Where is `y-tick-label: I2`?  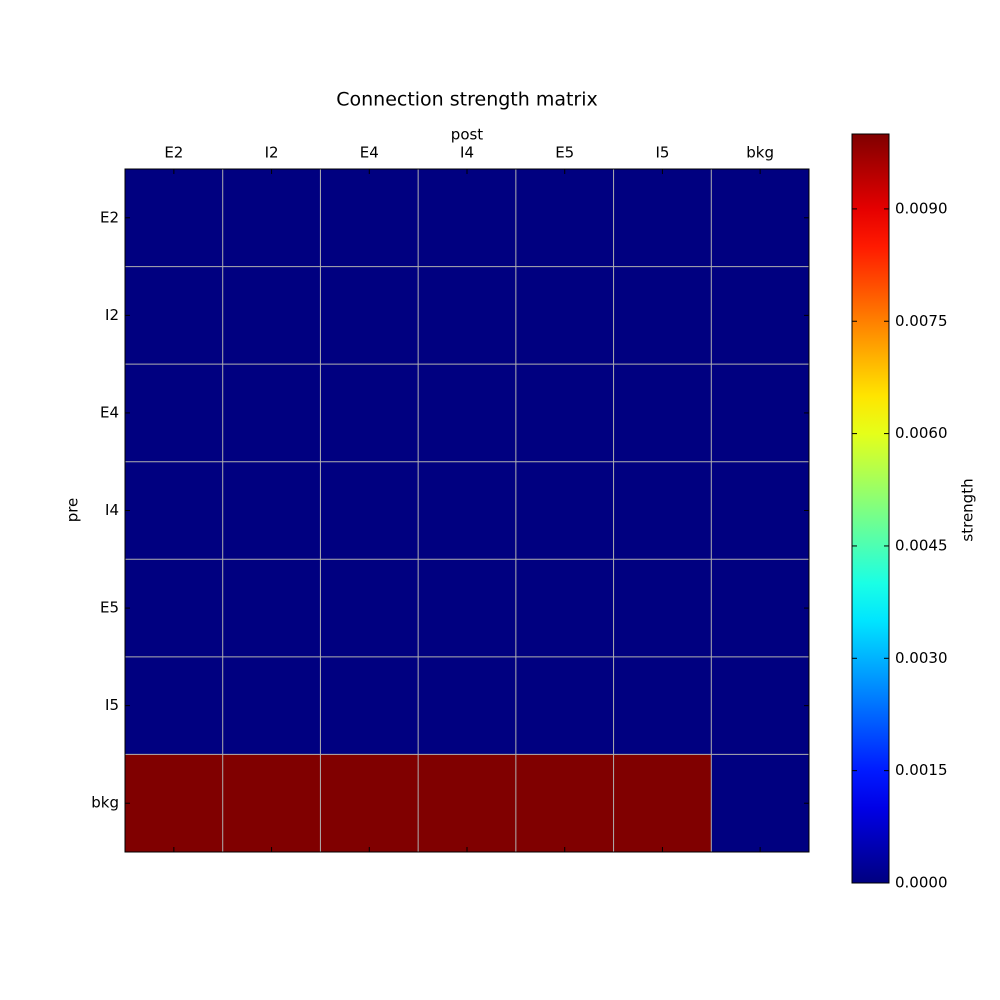 y-tick-label: I2 is located at coordinates (112, 315).